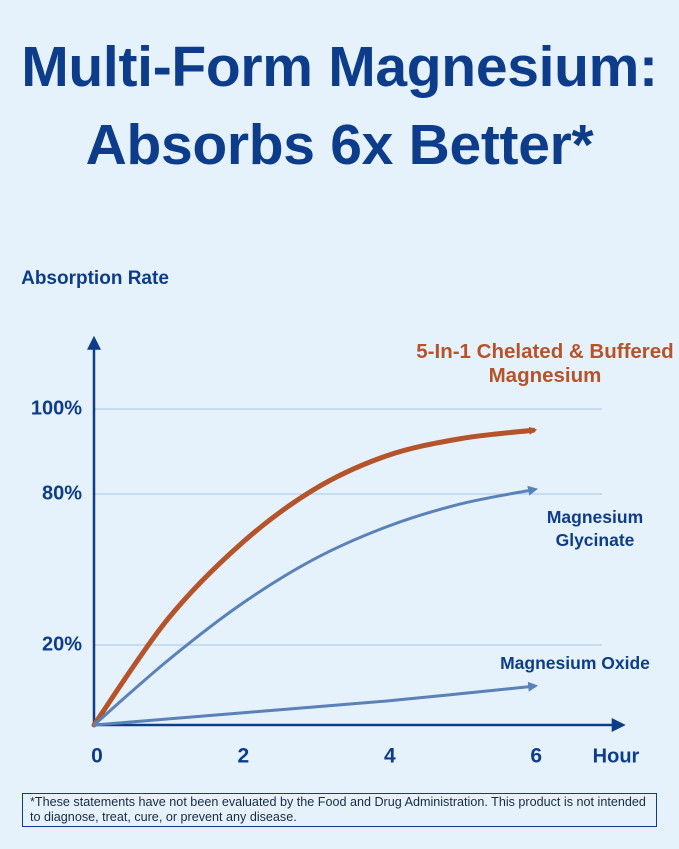  What do you see at coordinates (545, 363) in the screenshot?
I see `series-label: 5-In-1 Chelated & Buffered Magnesium` at bounding box center [545, 363].